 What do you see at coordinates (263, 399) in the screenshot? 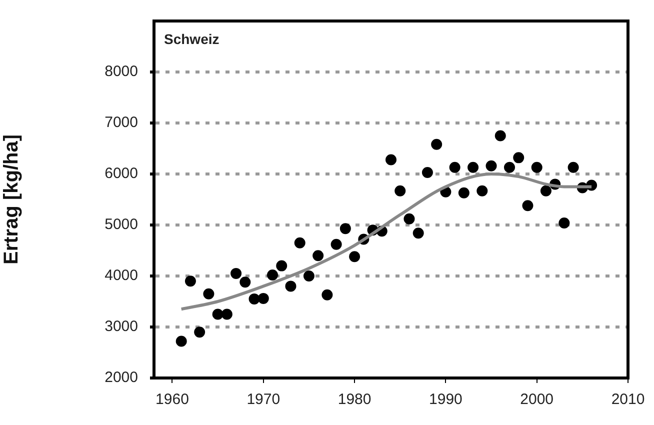
I see `x-tick-label: 1970` at bounding box center [263, 399].